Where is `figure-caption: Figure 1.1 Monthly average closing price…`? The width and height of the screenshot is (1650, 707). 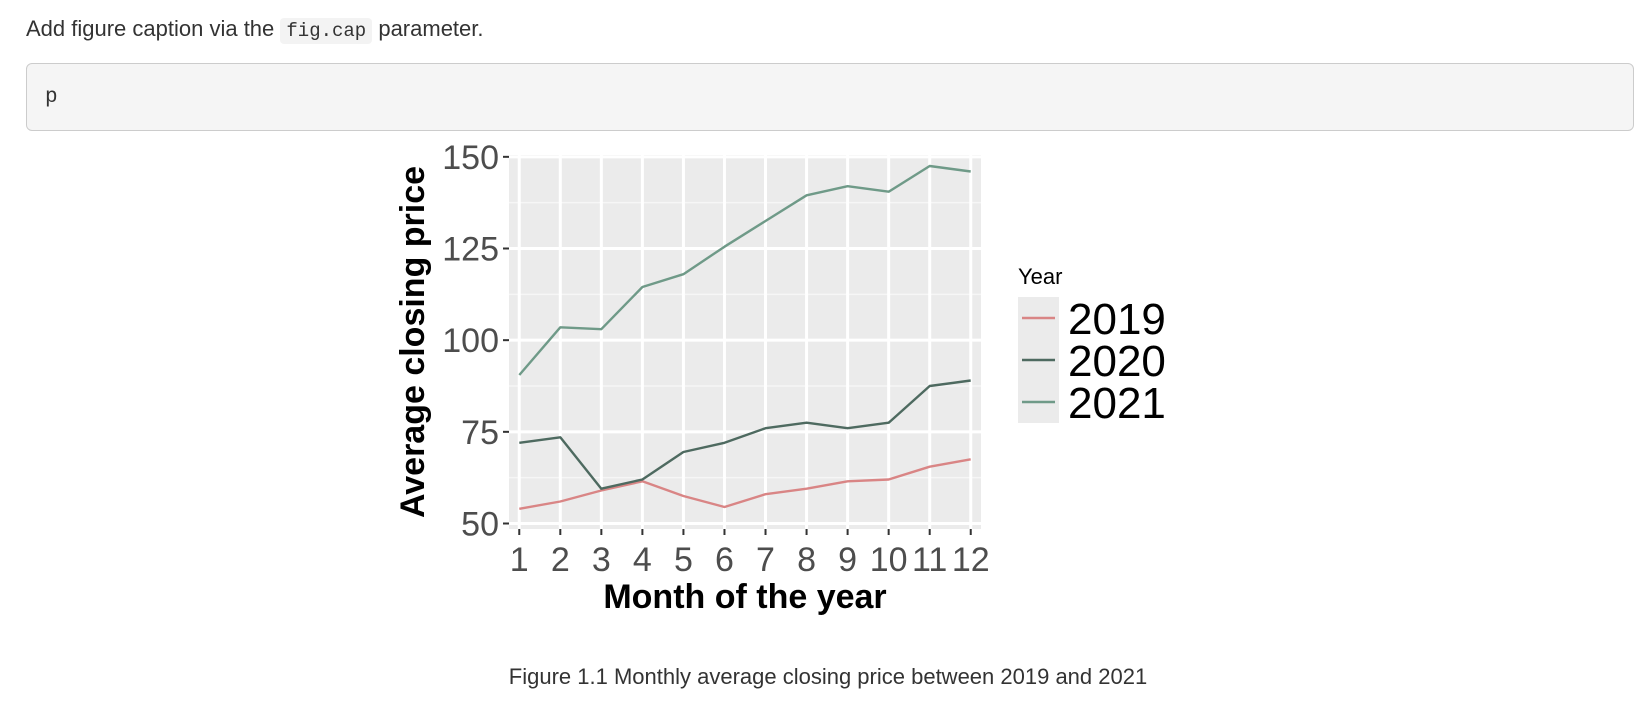
figure-caption: Figure 1.1 Monthly average closing price… is located at coordinates (828, 676).